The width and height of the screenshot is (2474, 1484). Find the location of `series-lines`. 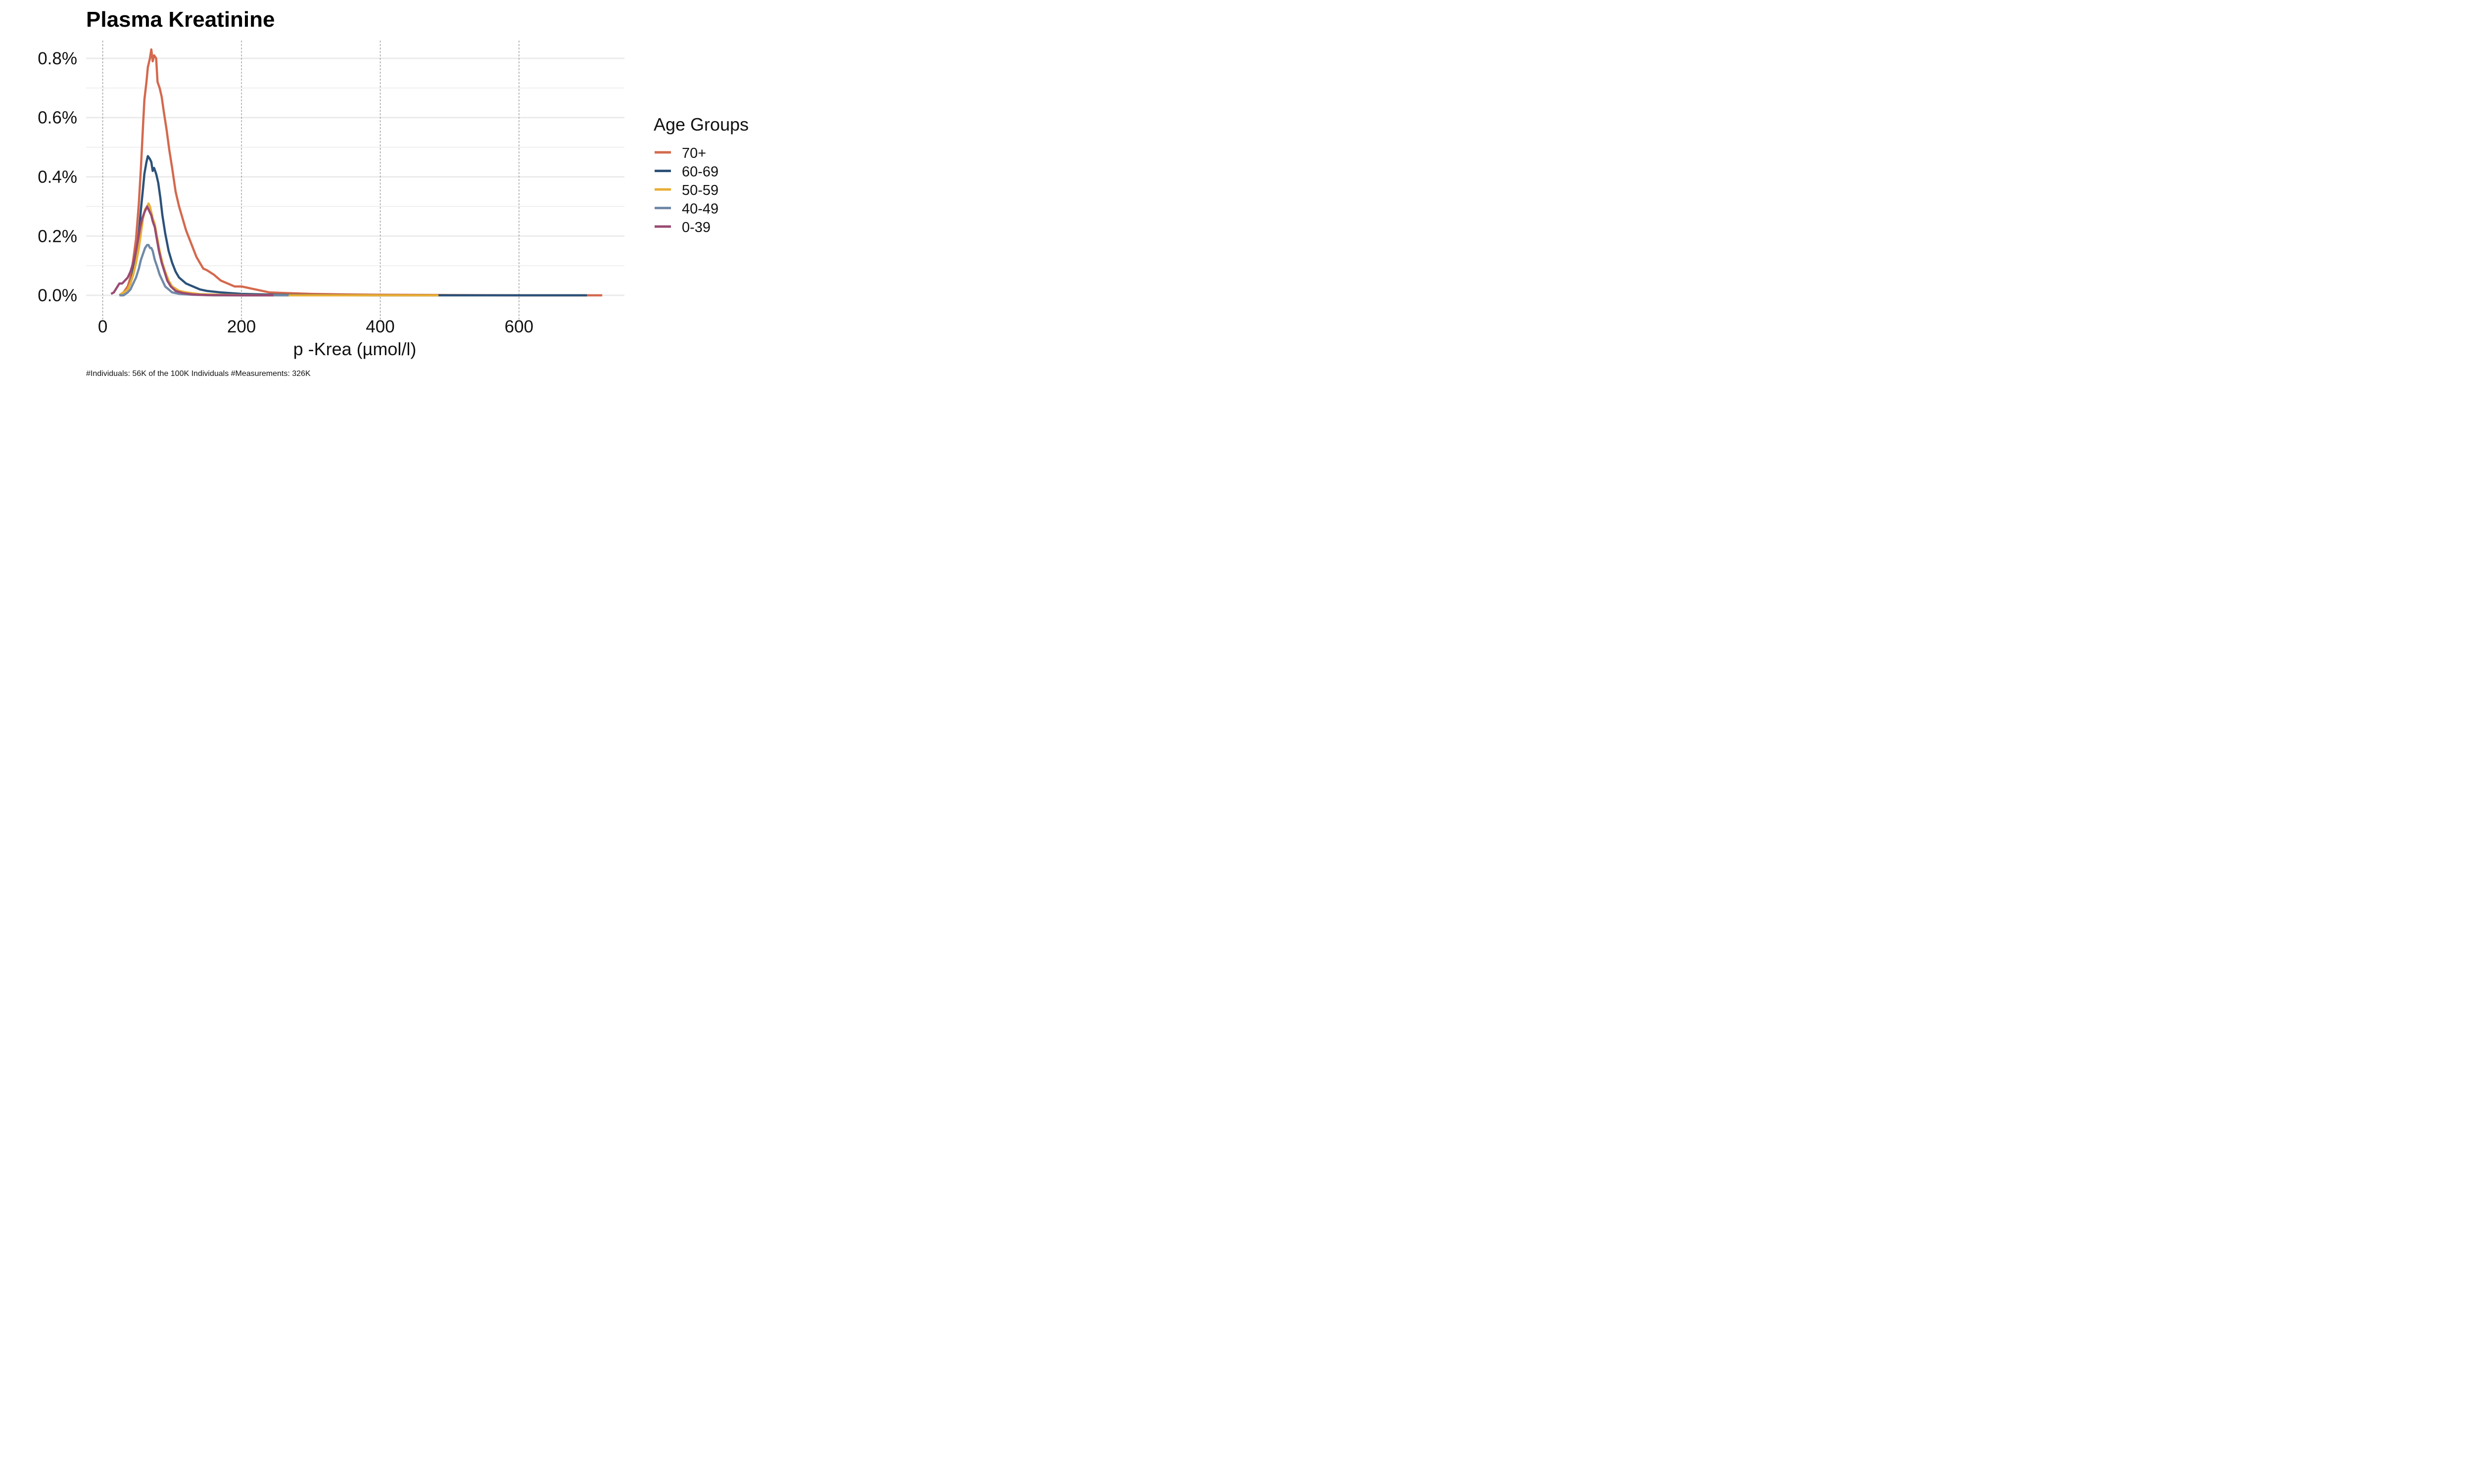

series-lines is located at coordinates (357, 172).